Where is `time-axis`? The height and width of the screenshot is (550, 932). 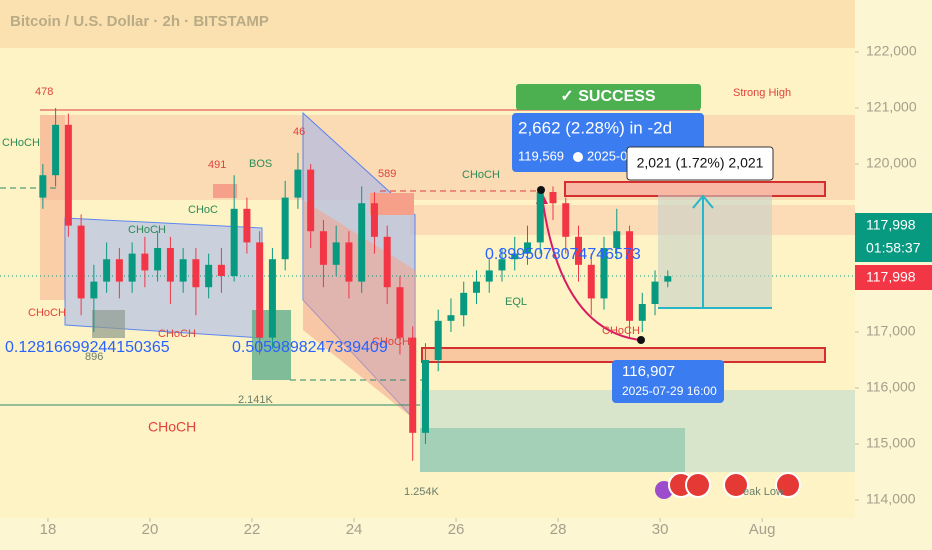 time-axis is located at coordinates (466, 534).